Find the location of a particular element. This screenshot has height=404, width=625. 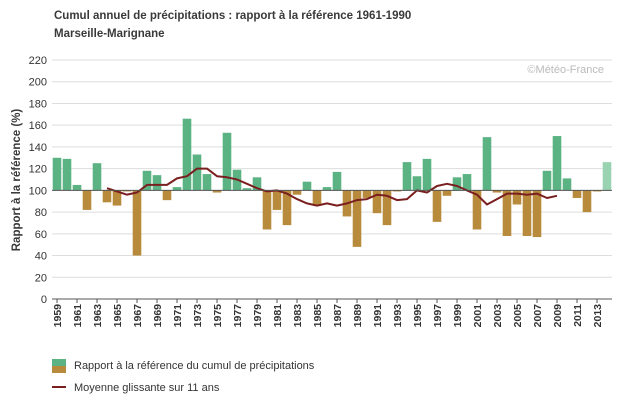

moving-average-line is located at coordinates (332, 187).